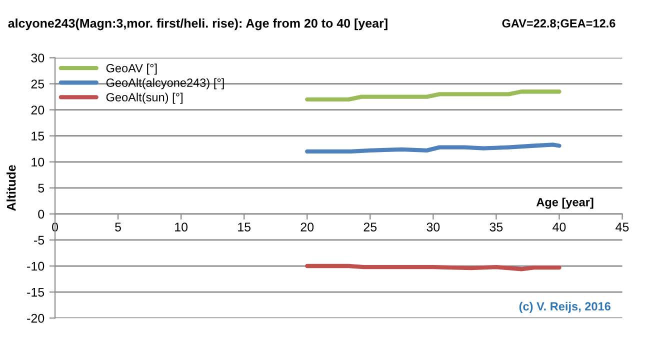  What do you see at coordinates (198, 24) in the screenshot?
I see `chart-title: alcyone243(Magn:3,mor. first/heli. rise): Age from 20 to 40 [year]` at bounding box center [198, 24].